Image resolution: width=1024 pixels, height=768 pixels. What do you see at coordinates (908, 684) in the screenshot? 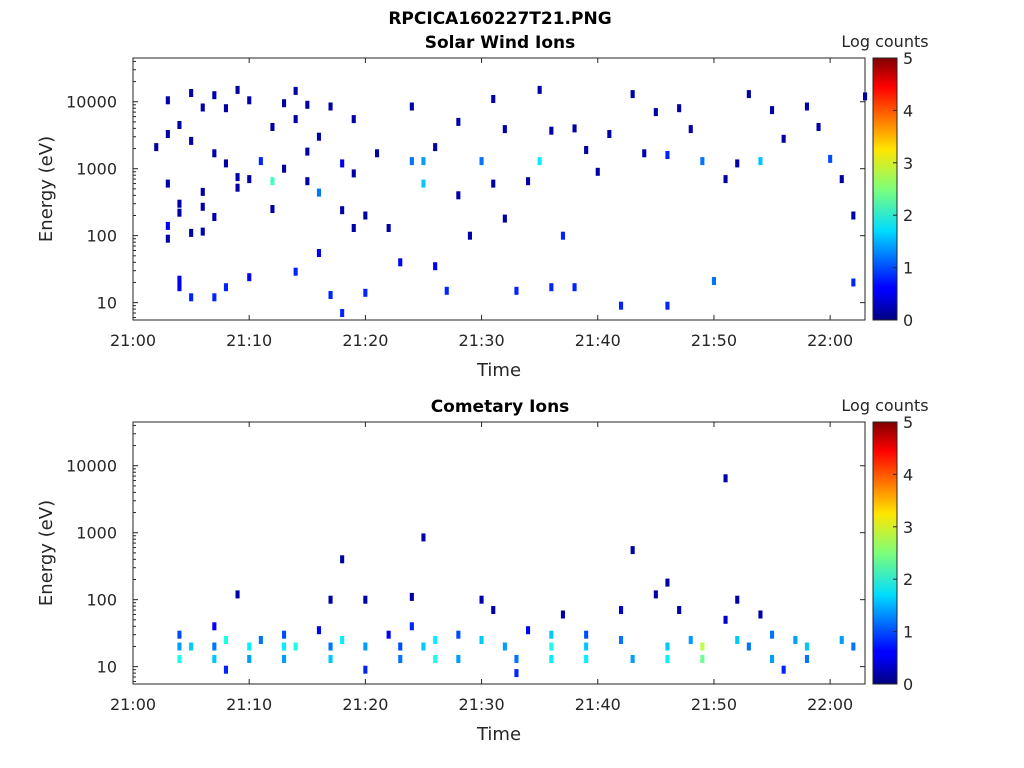
I see `colorbar-tick-label: 0` at bounding box center [908, 684].